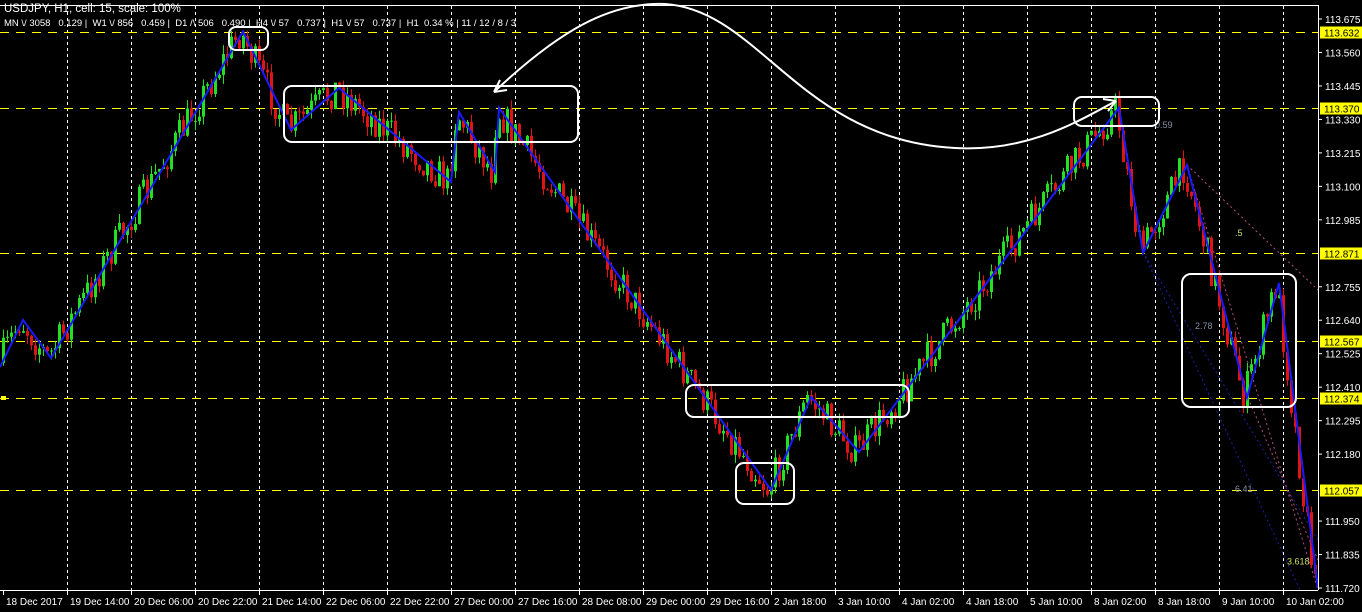 This screenshot has height=612, width=1362. Describe the element at coordinates (864, 602) in the screenshot. I see `x-tick-label: 3 Jan 10:00` at that location.